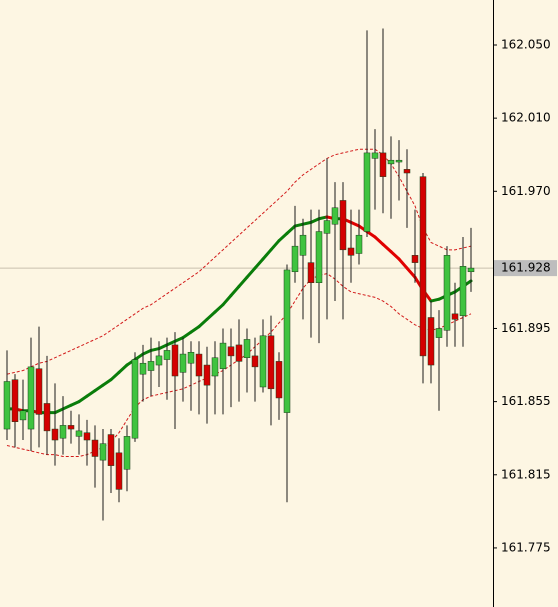 The width and height of the screenshot is (558, 607). I want to click on y-tick-label: 161.855, so click(526, 401).